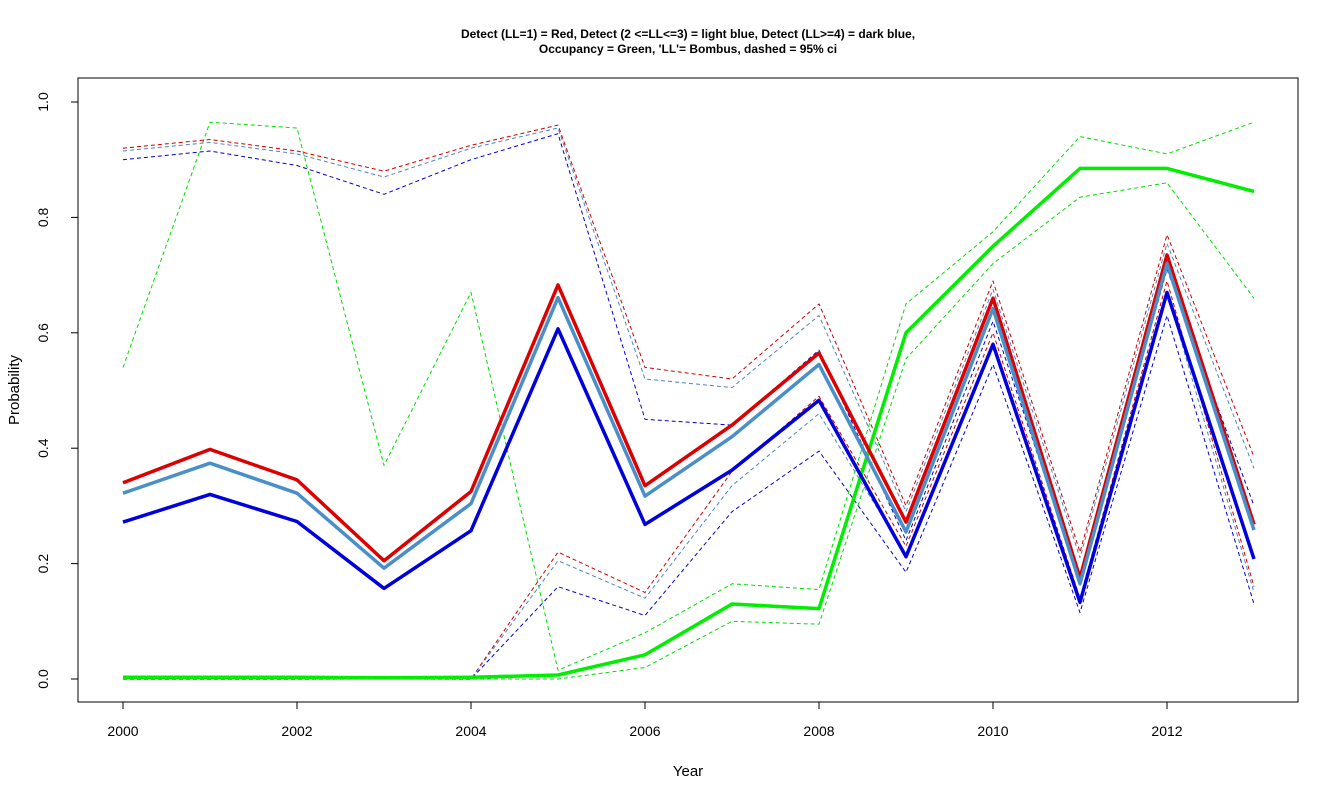  I want to click on y-tick-label-0.6: 0.6, so click(43, 333).